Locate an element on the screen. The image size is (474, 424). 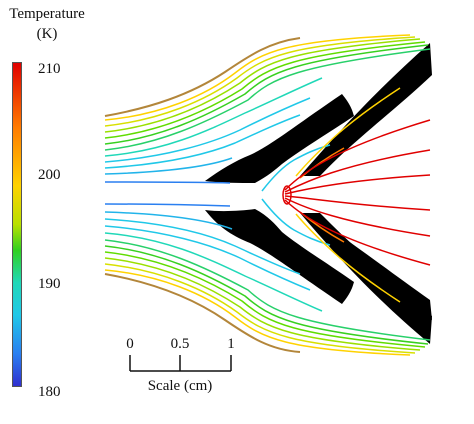
upper-outer-solid is located at coordinates (366, 109).